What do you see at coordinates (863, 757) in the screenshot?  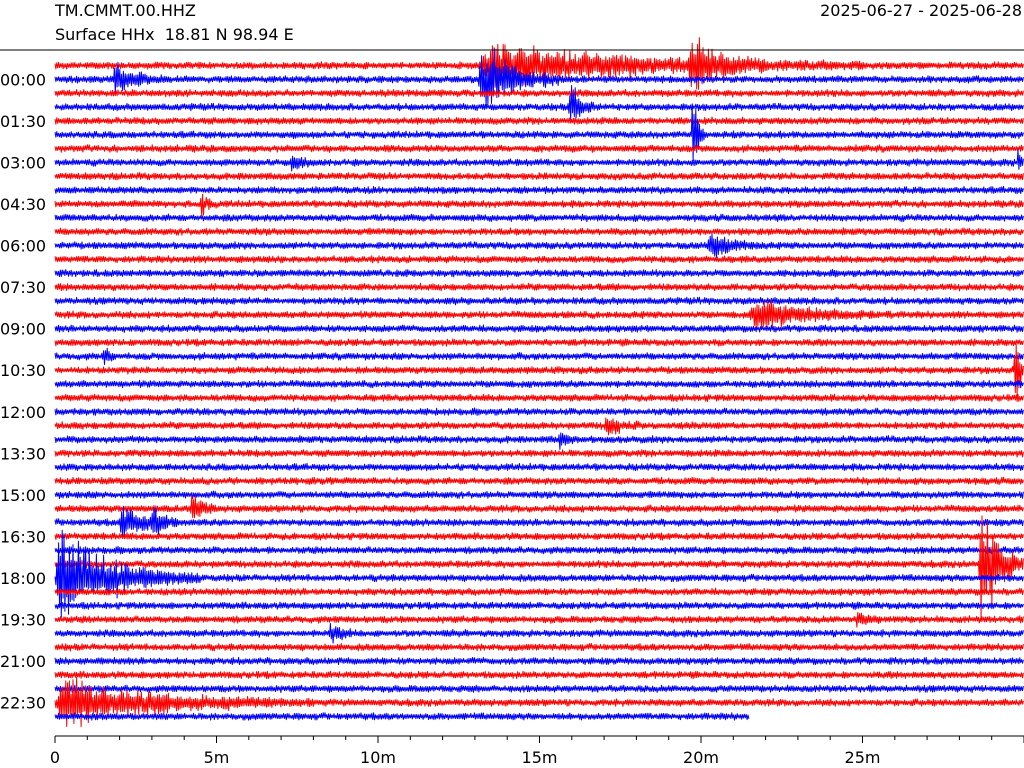 I see `x-tick-label: 25m` at bounding box center [863, 757].